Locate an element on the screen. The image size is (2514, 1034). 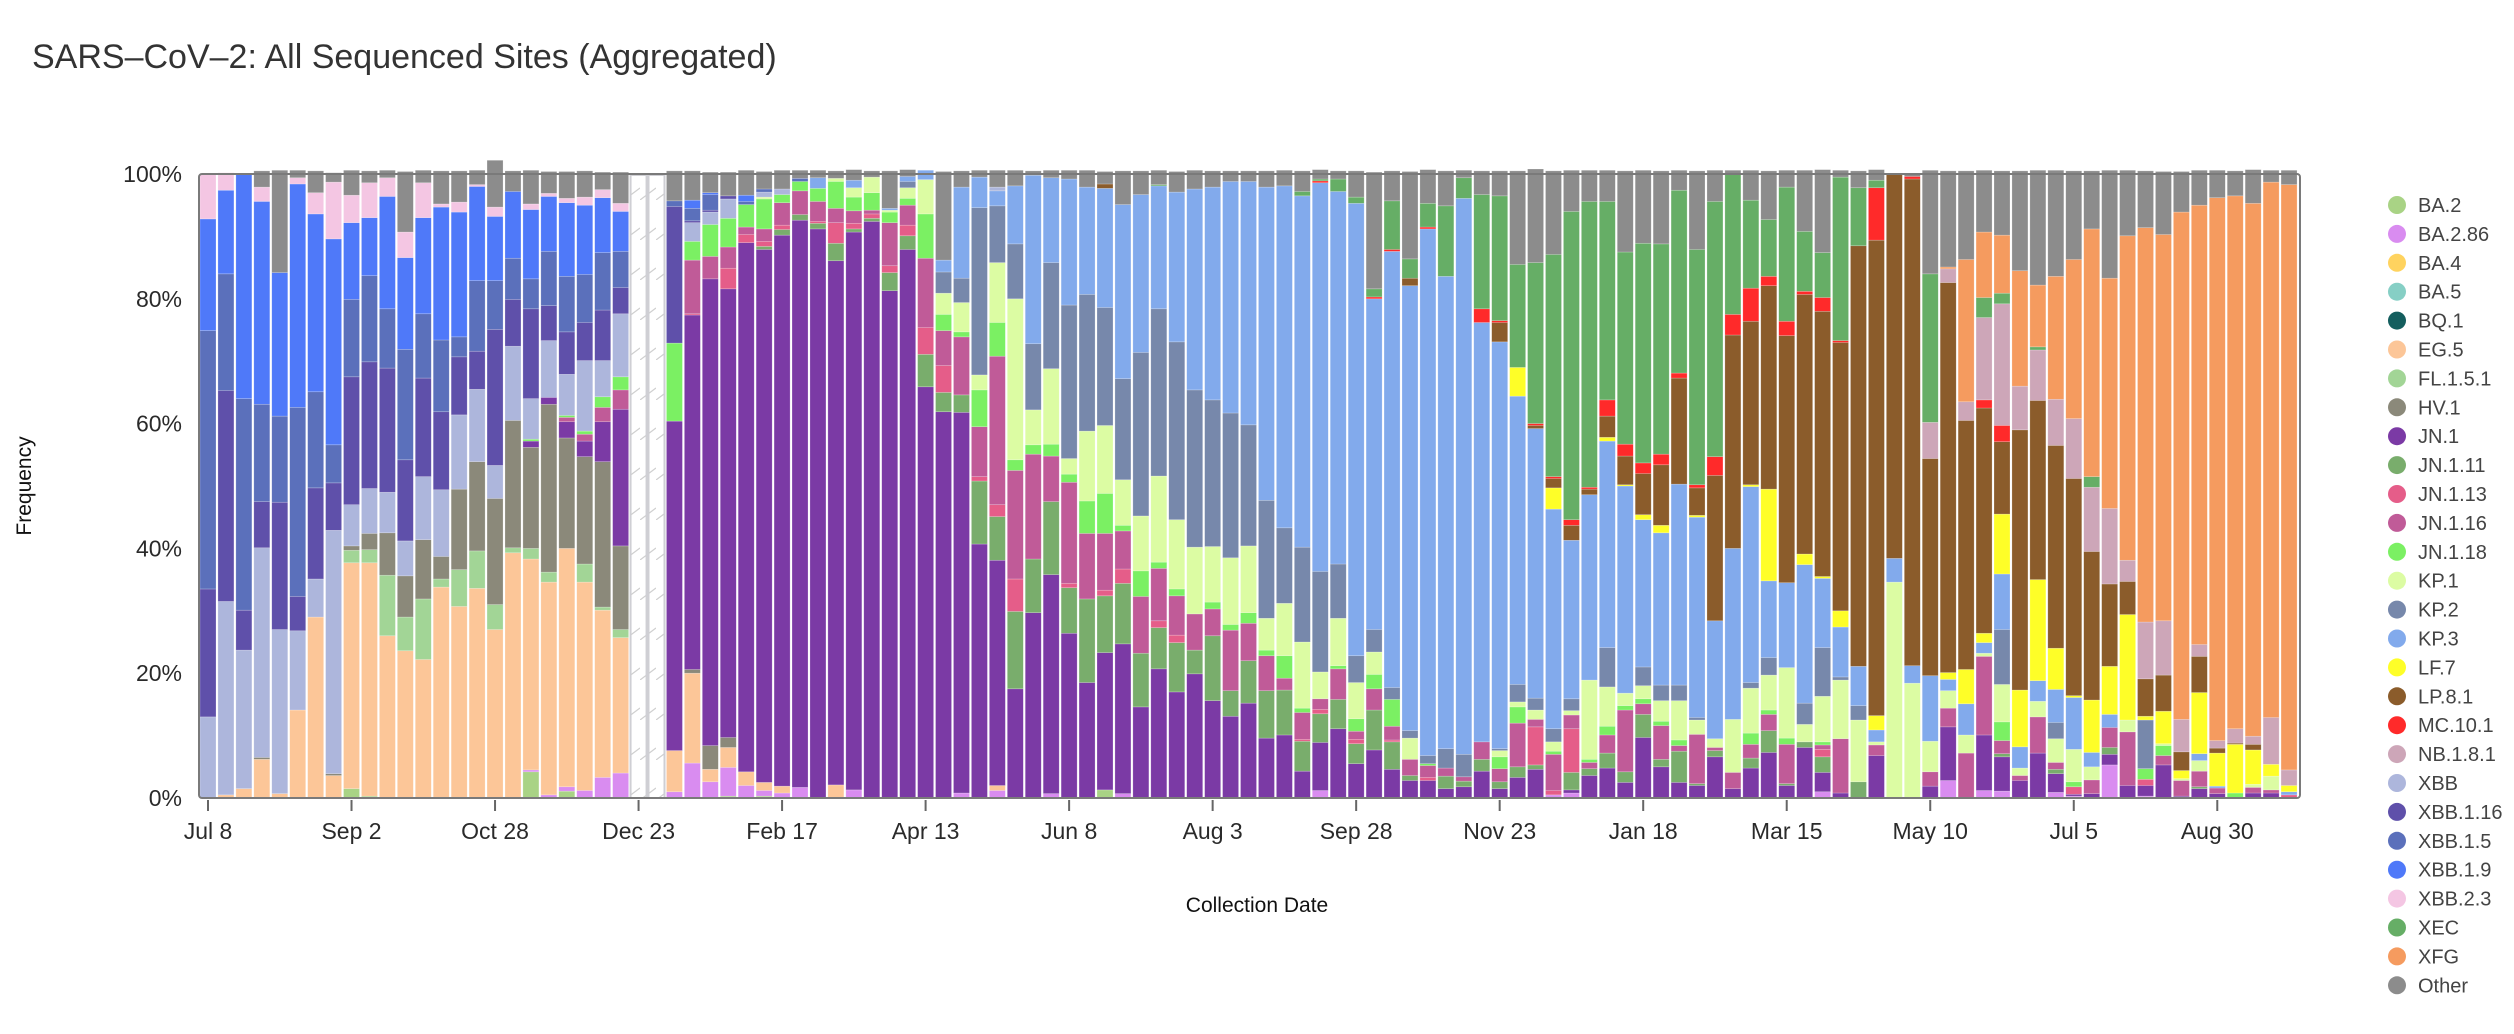
bar-segment-xfg is located at coordinates (2038, 316).